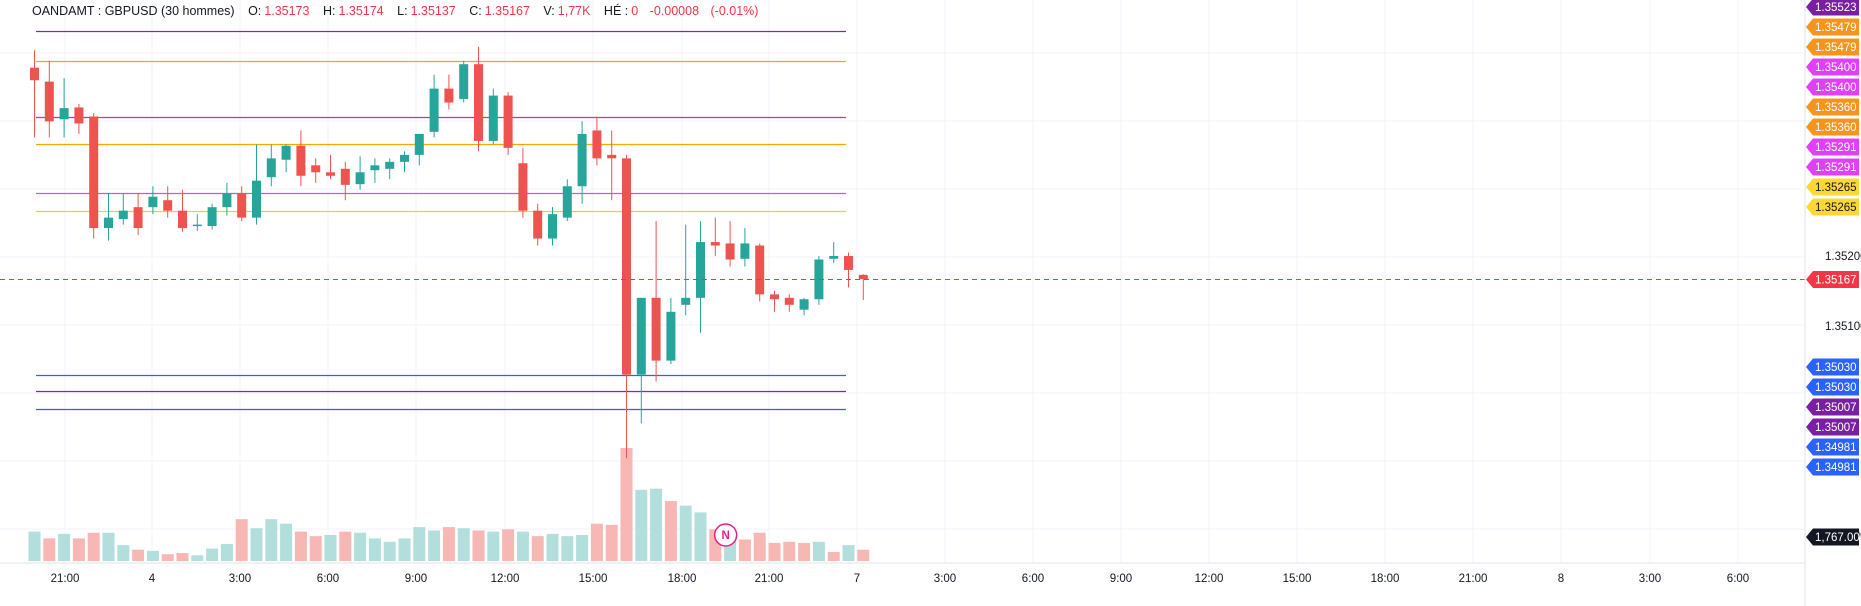 This screenshot has width=1861, height=606. Describe the element at coordinates (1836, 48) in the screenshot. I see `price-tag-label: 1.35479` at that location.